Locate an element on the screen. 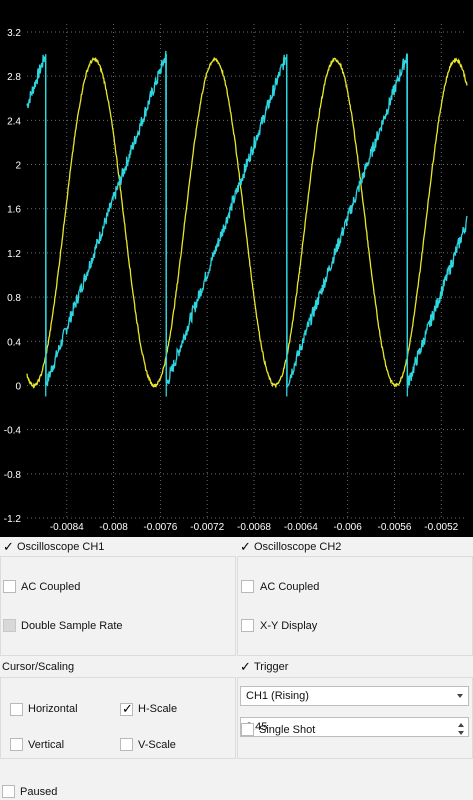  y-tick-label: 0 is located at coordinates (18, 386).